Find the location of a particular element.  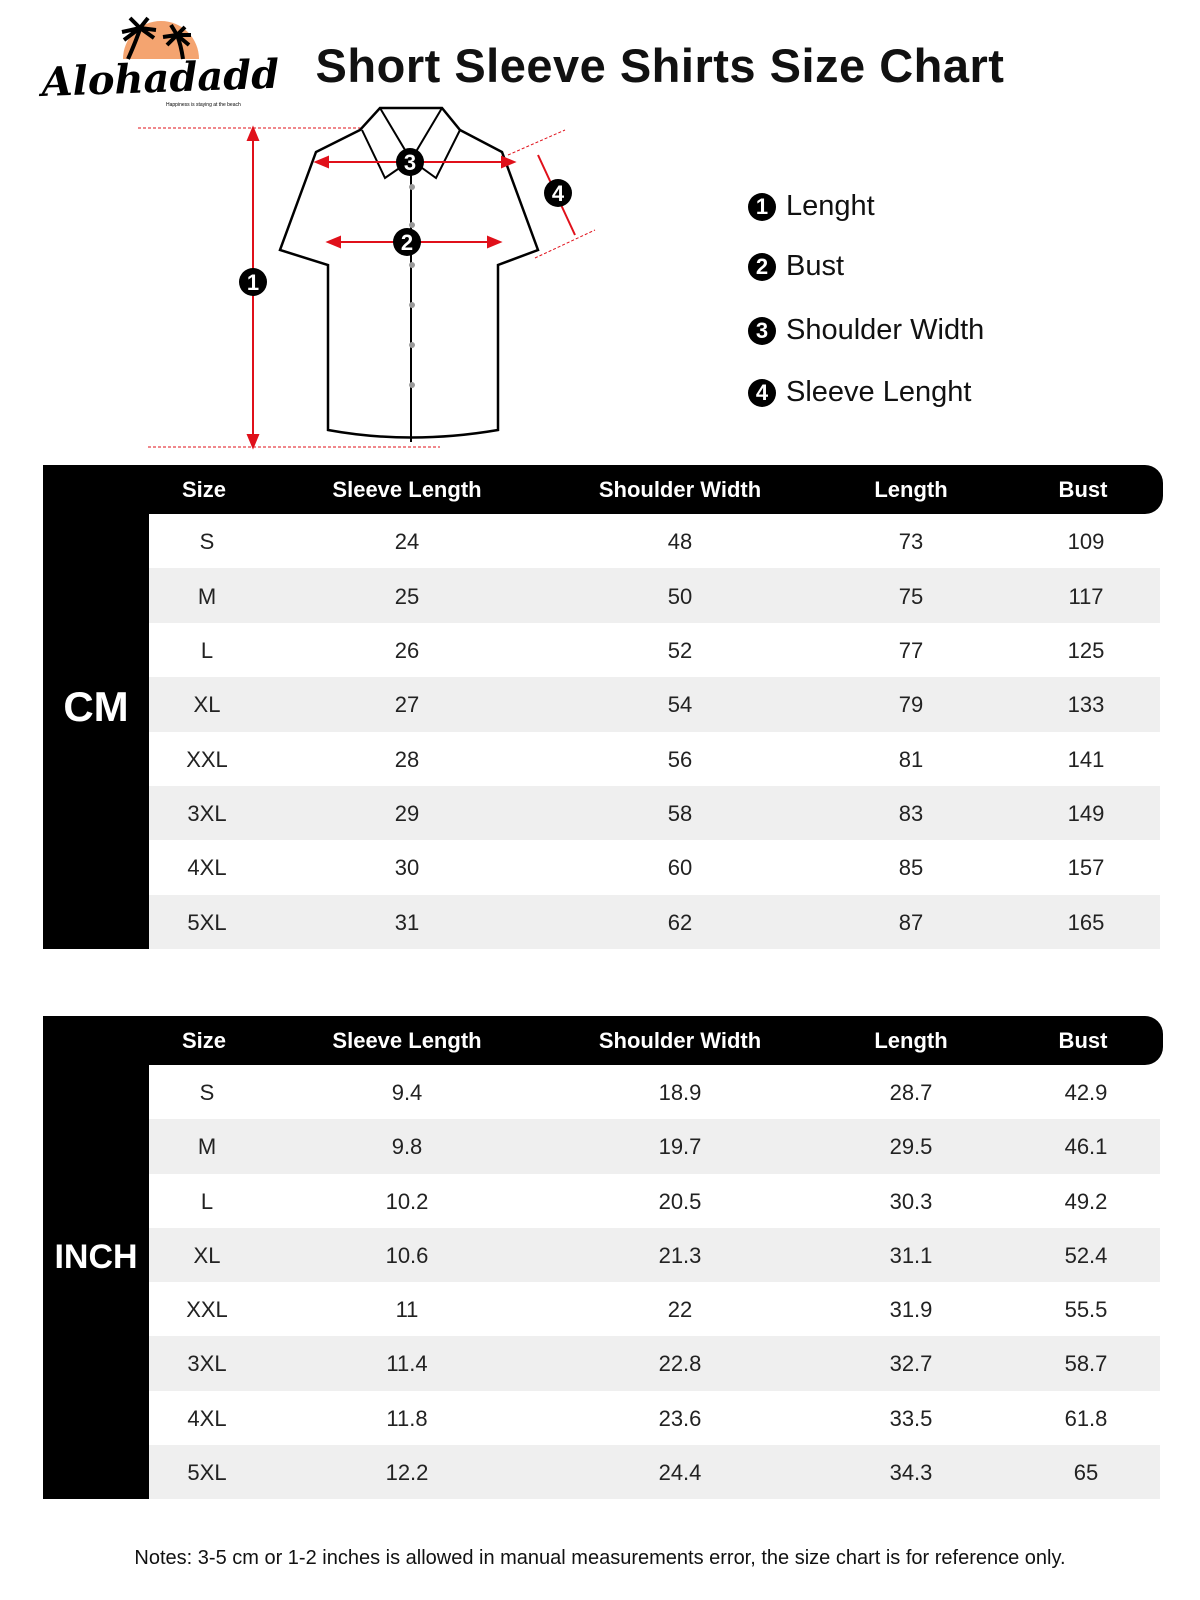

table-cell: 149 is located at coordinates (1086, 814).